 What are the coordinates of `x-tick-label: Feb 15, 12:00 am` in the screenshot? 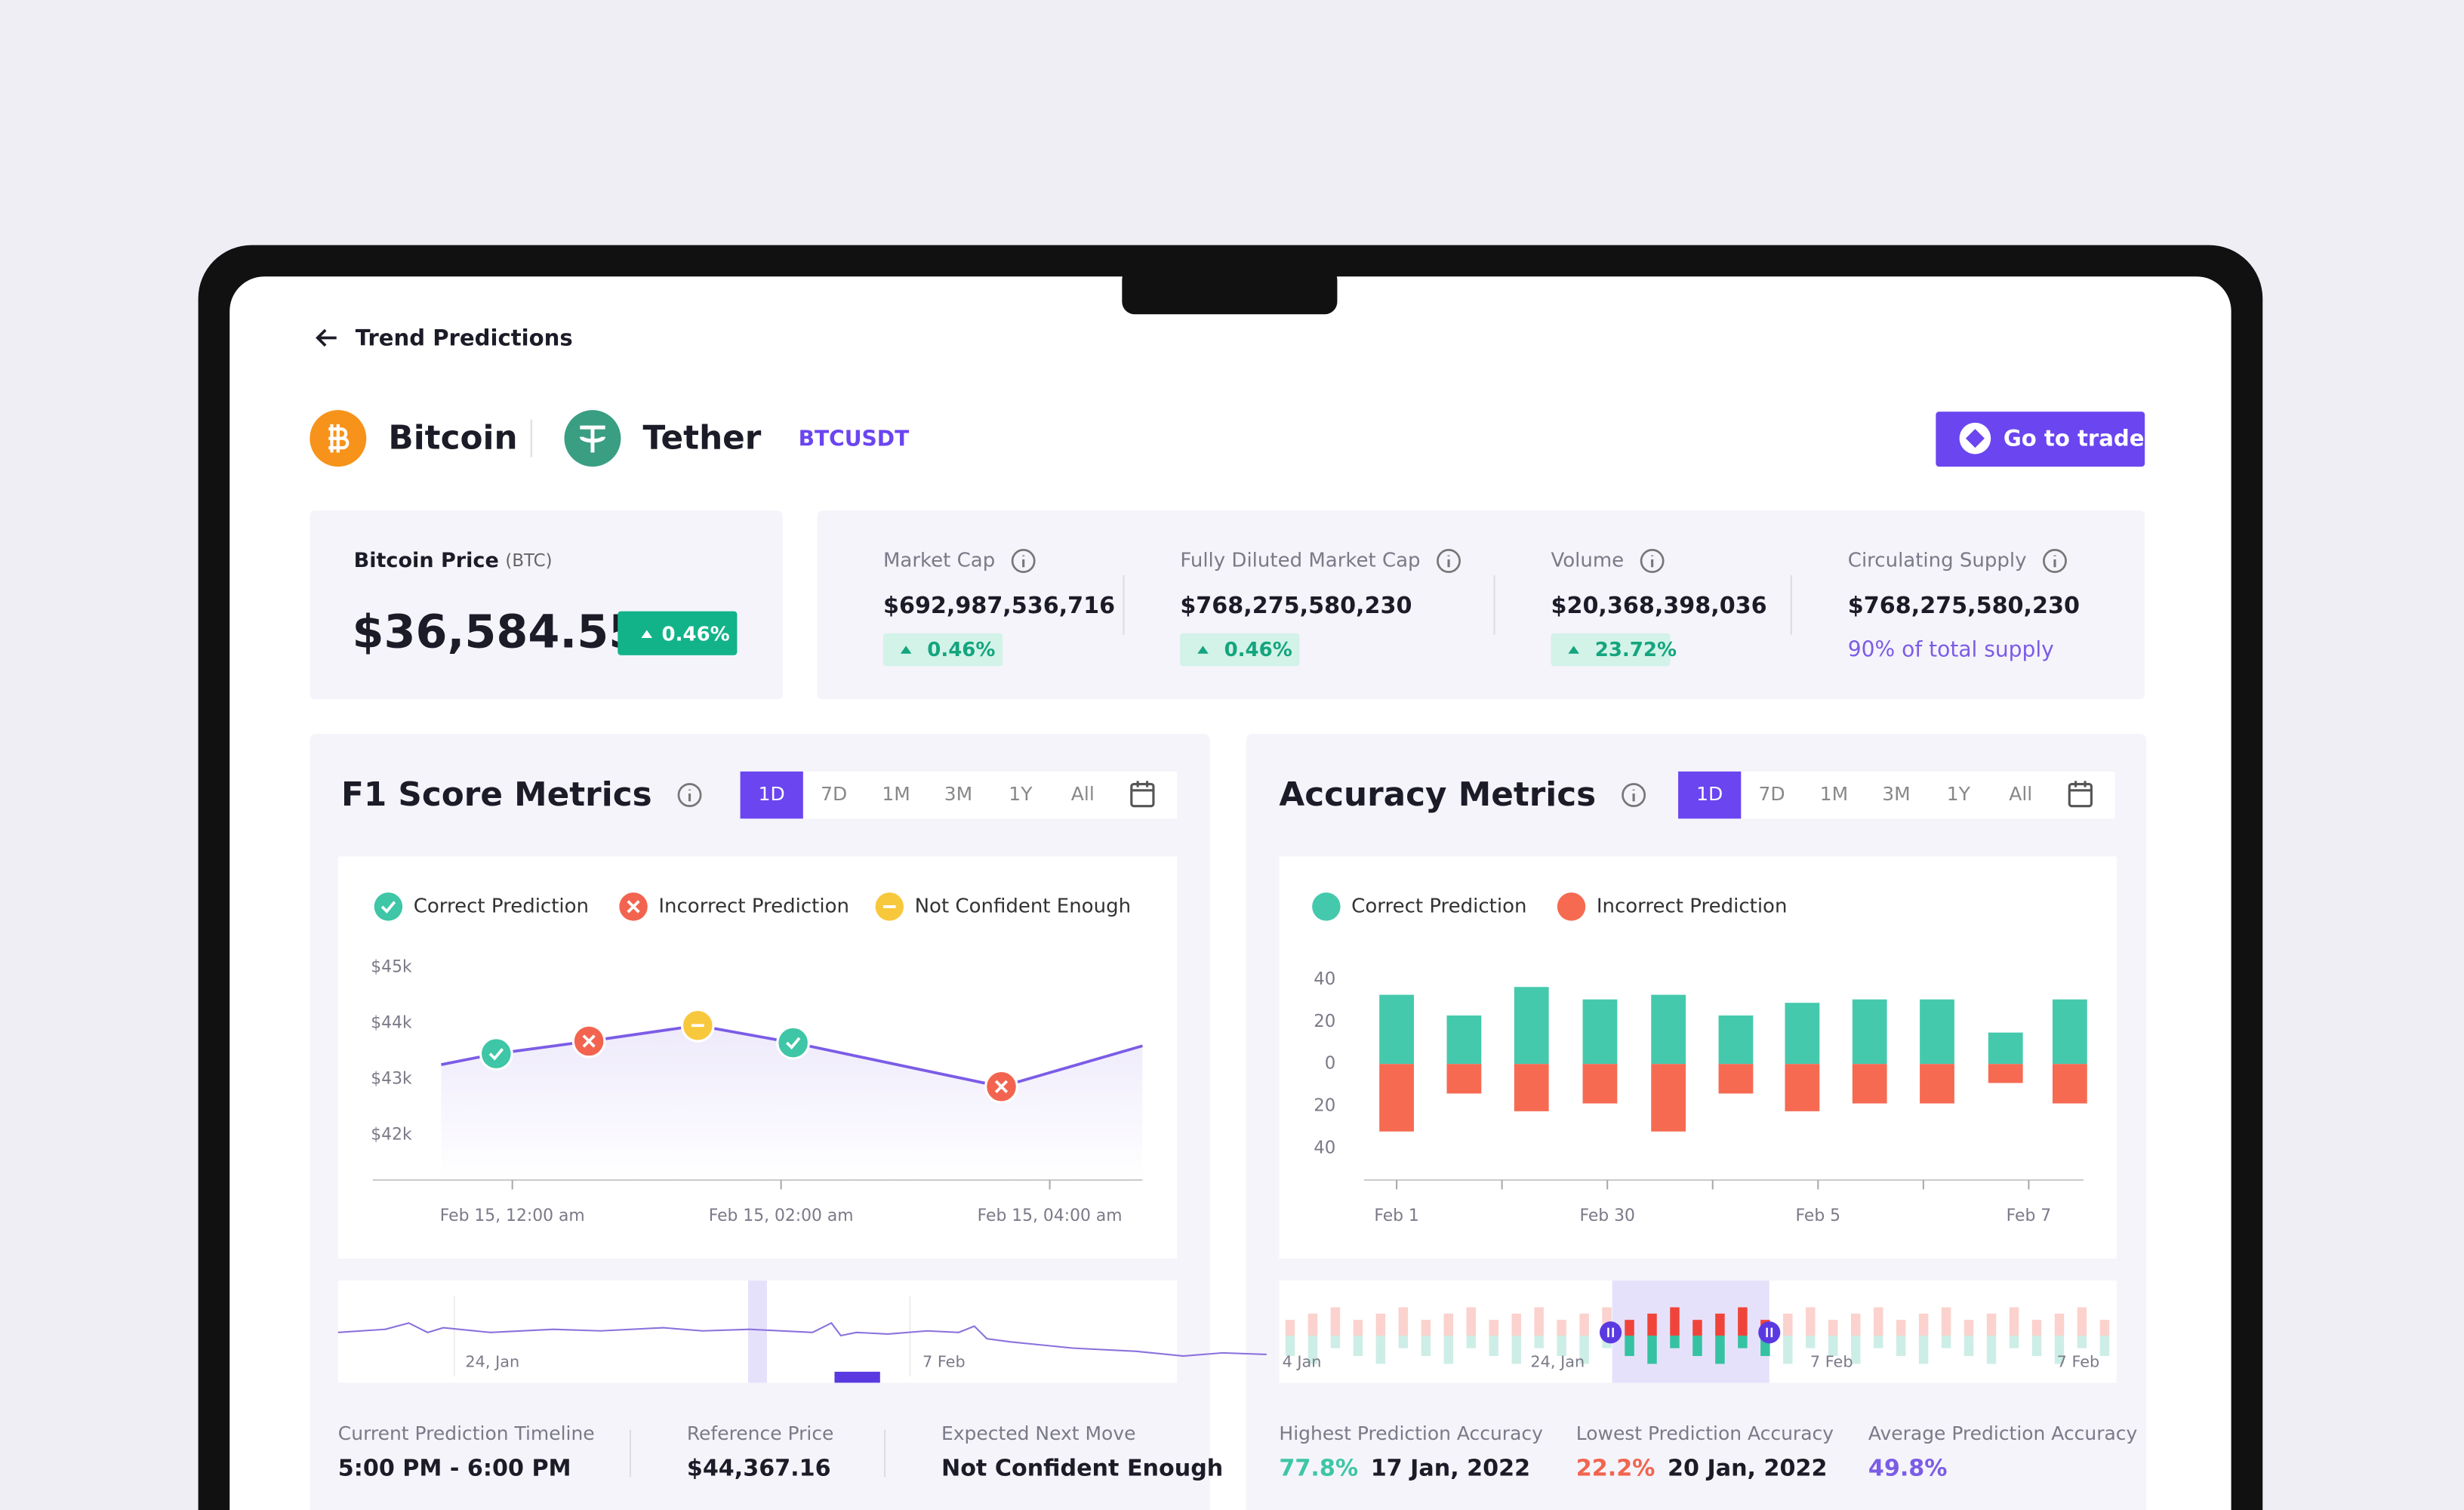 It's located at (512, 1215).